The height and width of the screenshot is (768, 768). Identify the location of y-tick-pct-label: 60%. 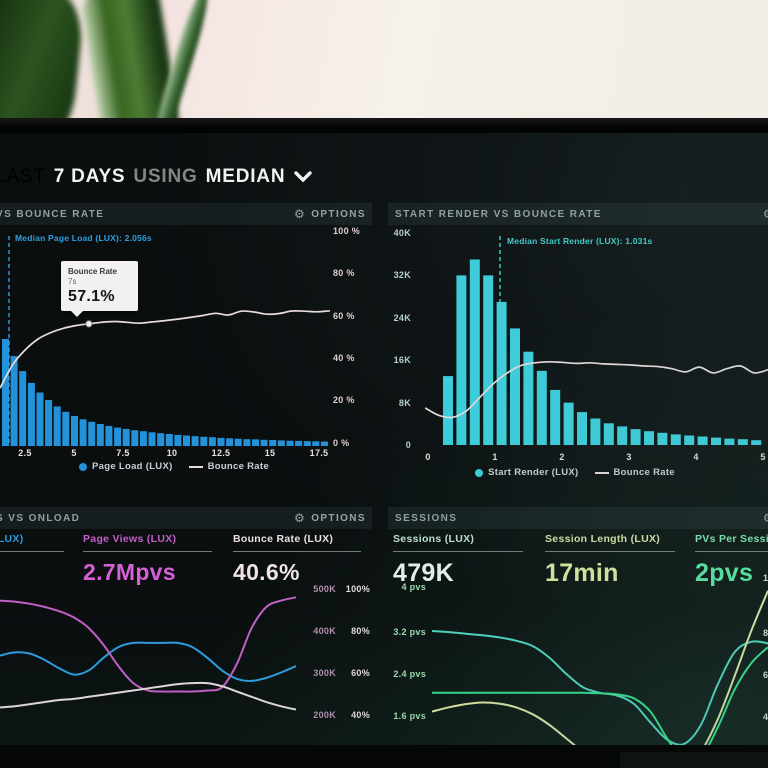
(360, 673).